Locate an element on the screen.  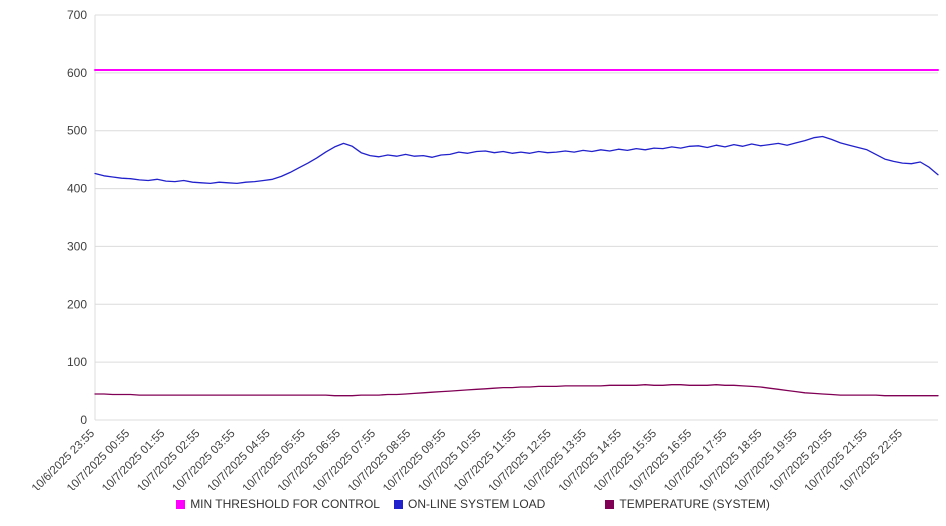
svg-text: 500 is located at coordinates (77, 131).